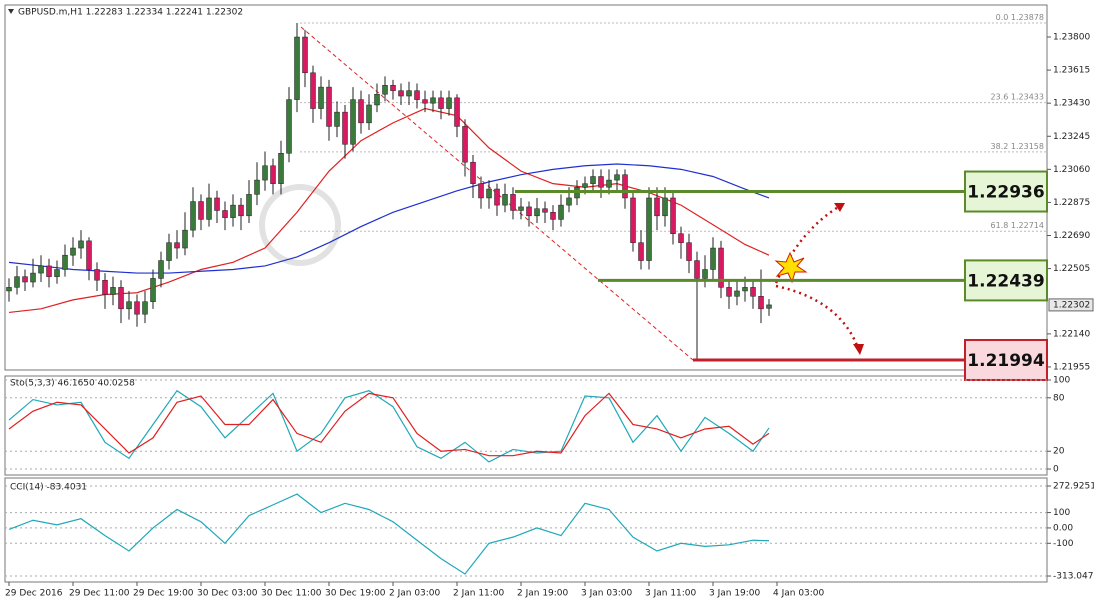  I want to click on level-label: 1.22439, so click(1005, 281).